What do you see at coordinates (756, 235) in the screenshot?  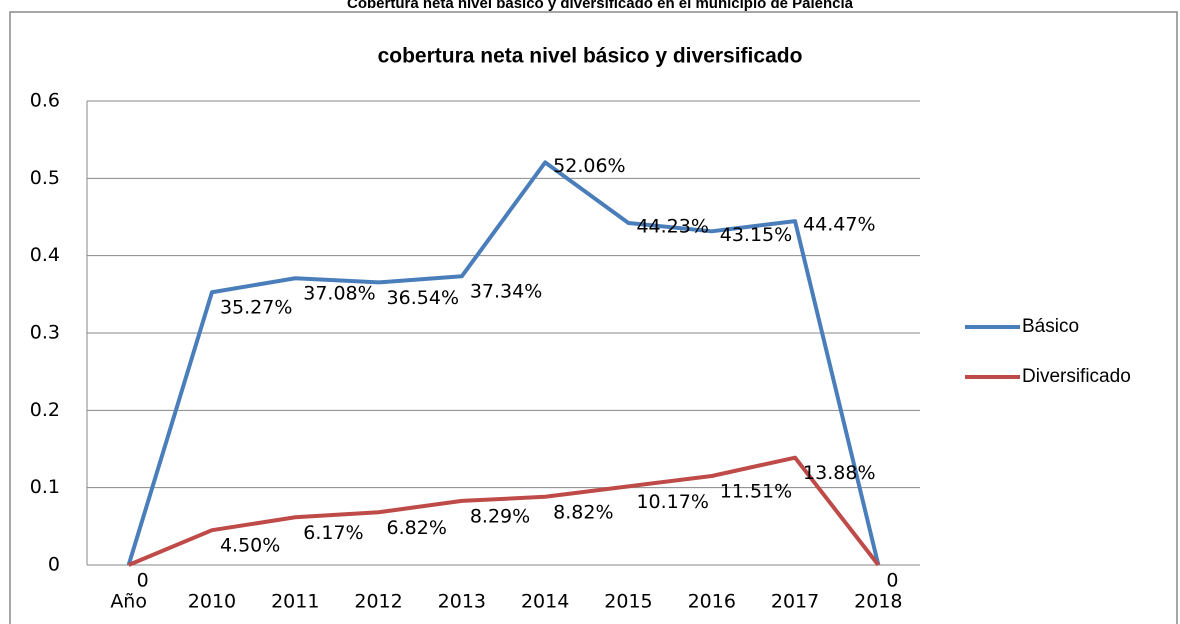 I see `data-label: 43.15%` at bounding box center [756, 235].